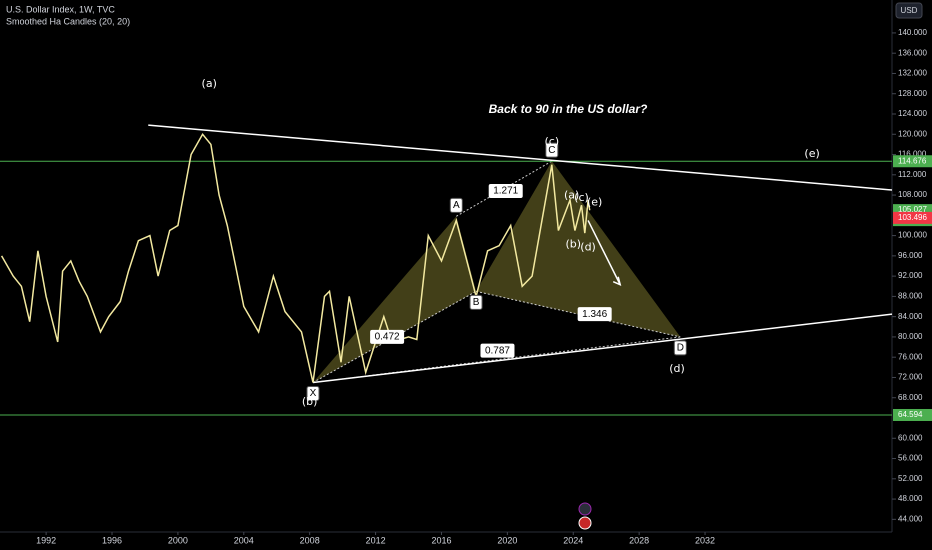 The image size is (932, 550). What do you see at coordinates (910, 356) in the screenshot?
I see `y-tick-label: 76.000` at bounding box center [910, 356].